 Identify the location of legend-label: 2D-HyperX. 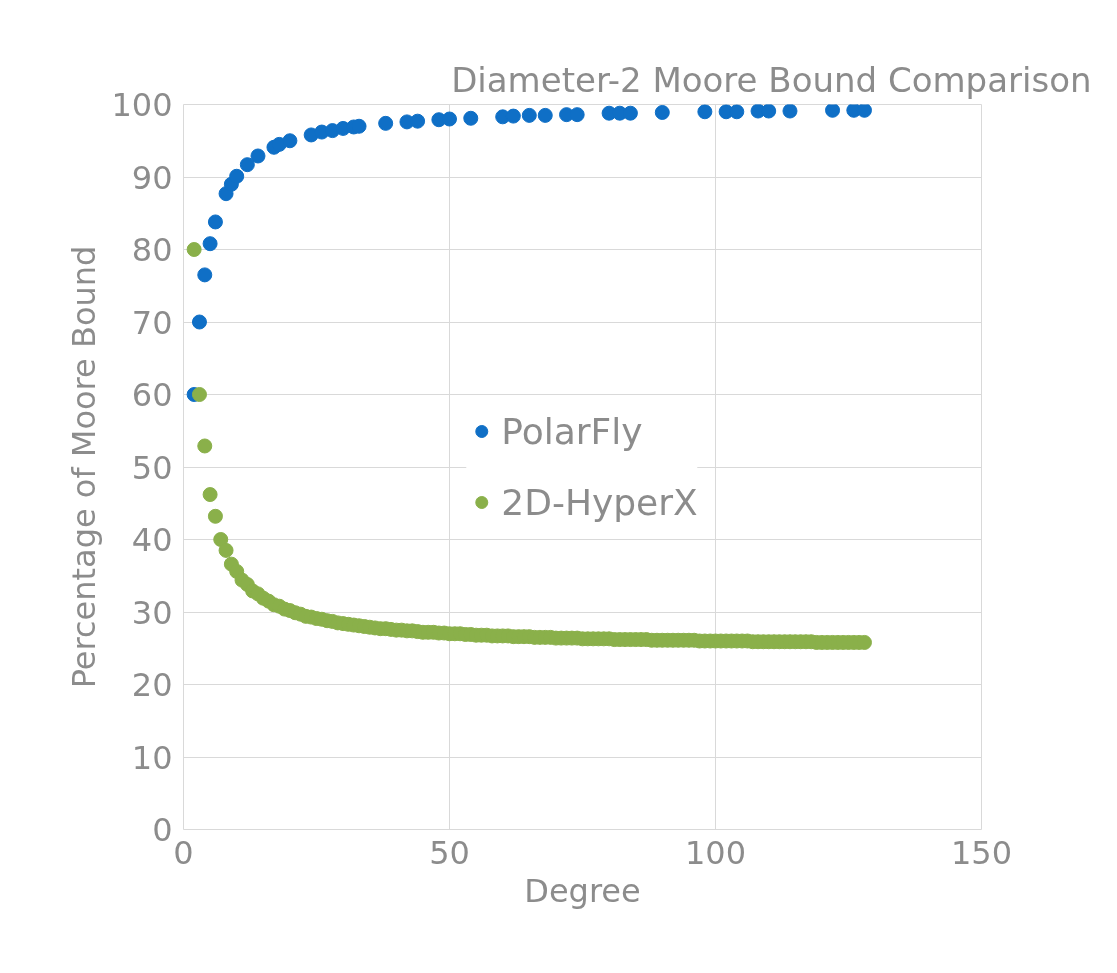
(599, 502).